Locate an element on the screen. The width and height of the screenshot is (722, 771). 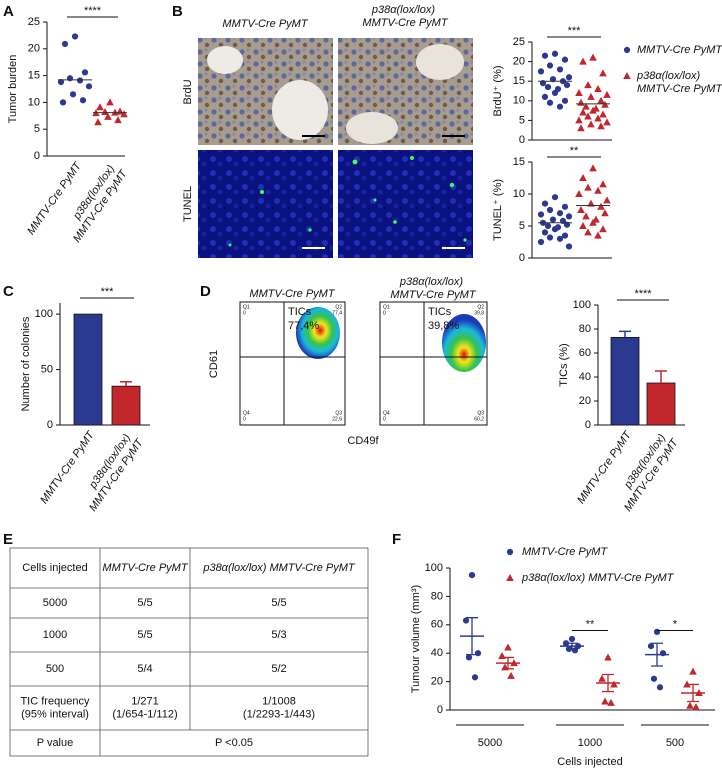
gate-value: 77,4% is located at coordinates (303, 326).